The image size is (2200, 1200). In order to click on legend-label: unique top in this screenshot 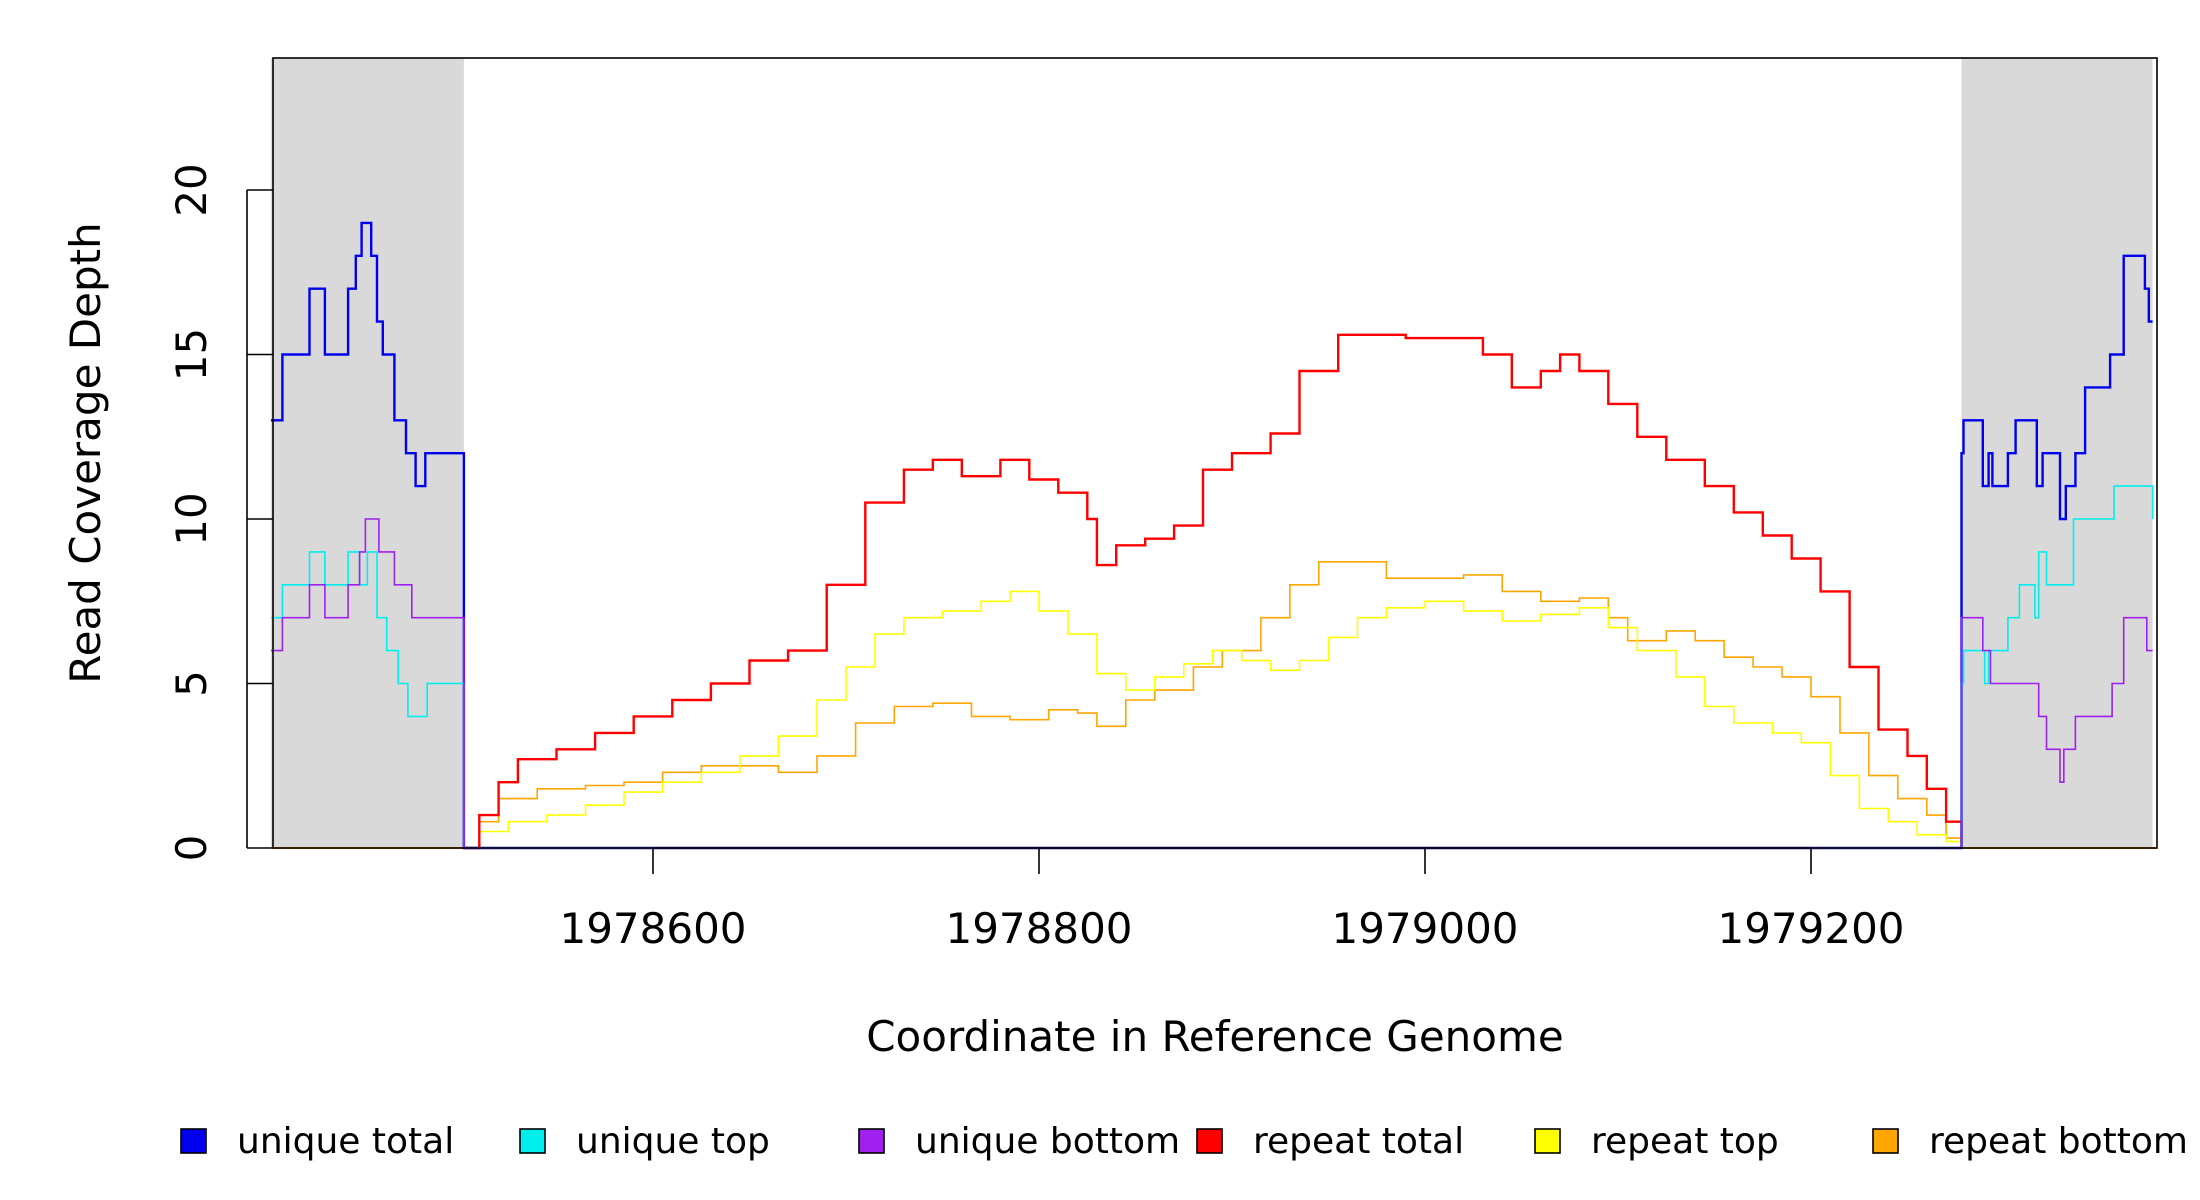, I will do `click(673, 1141)`.